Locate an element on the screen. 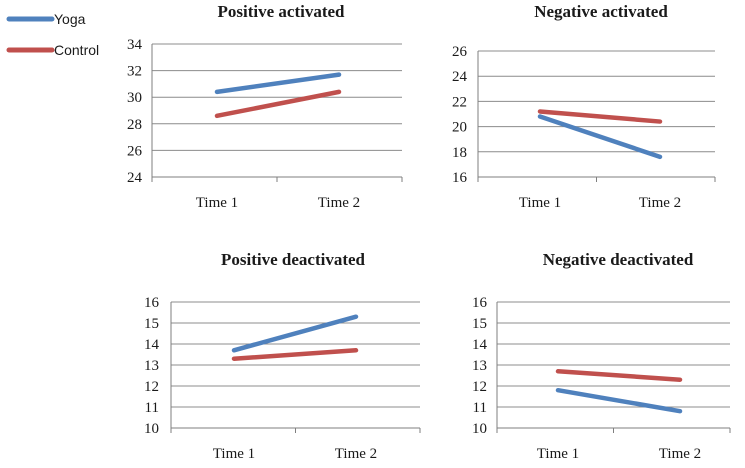  chart-title: Negative activated is located at coordinates (601, 11).